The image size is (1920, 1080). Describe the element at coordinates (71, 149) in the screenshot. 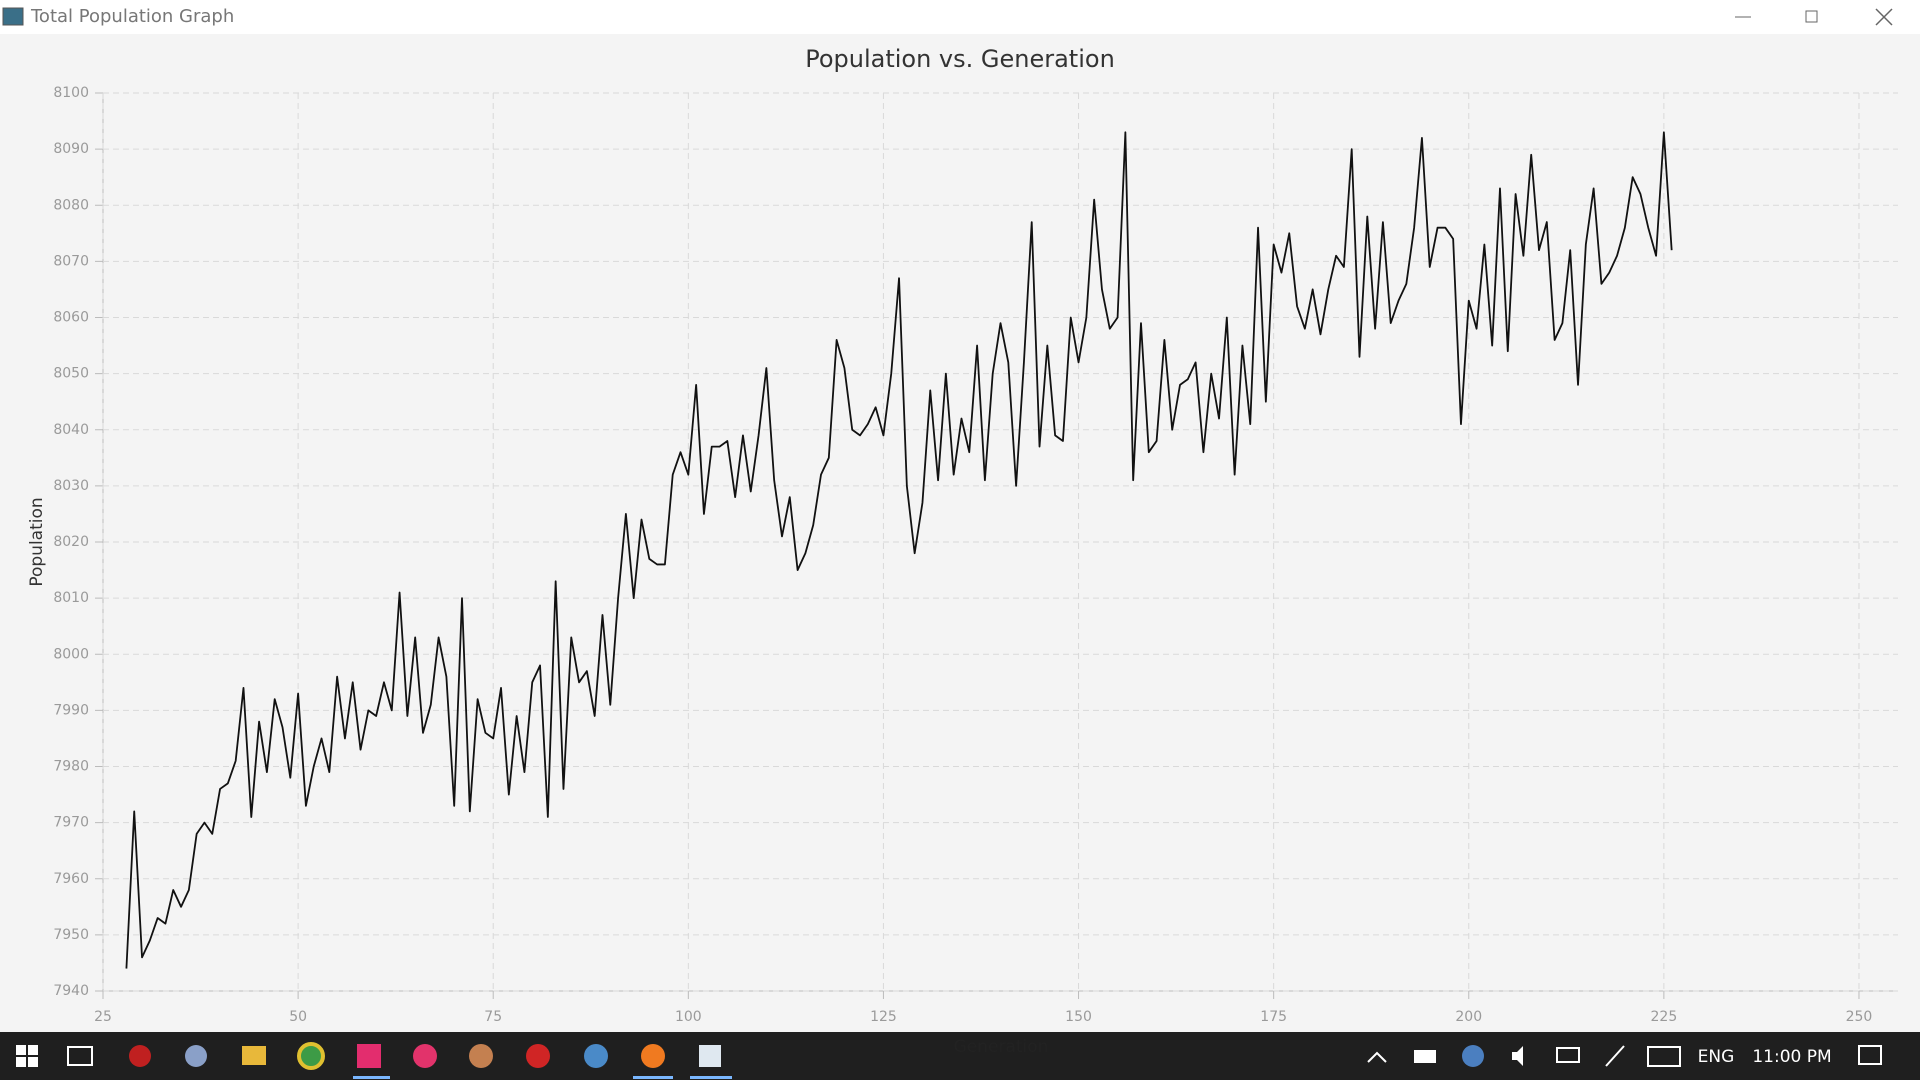

I see `y-tick-label: 8090` at that location.